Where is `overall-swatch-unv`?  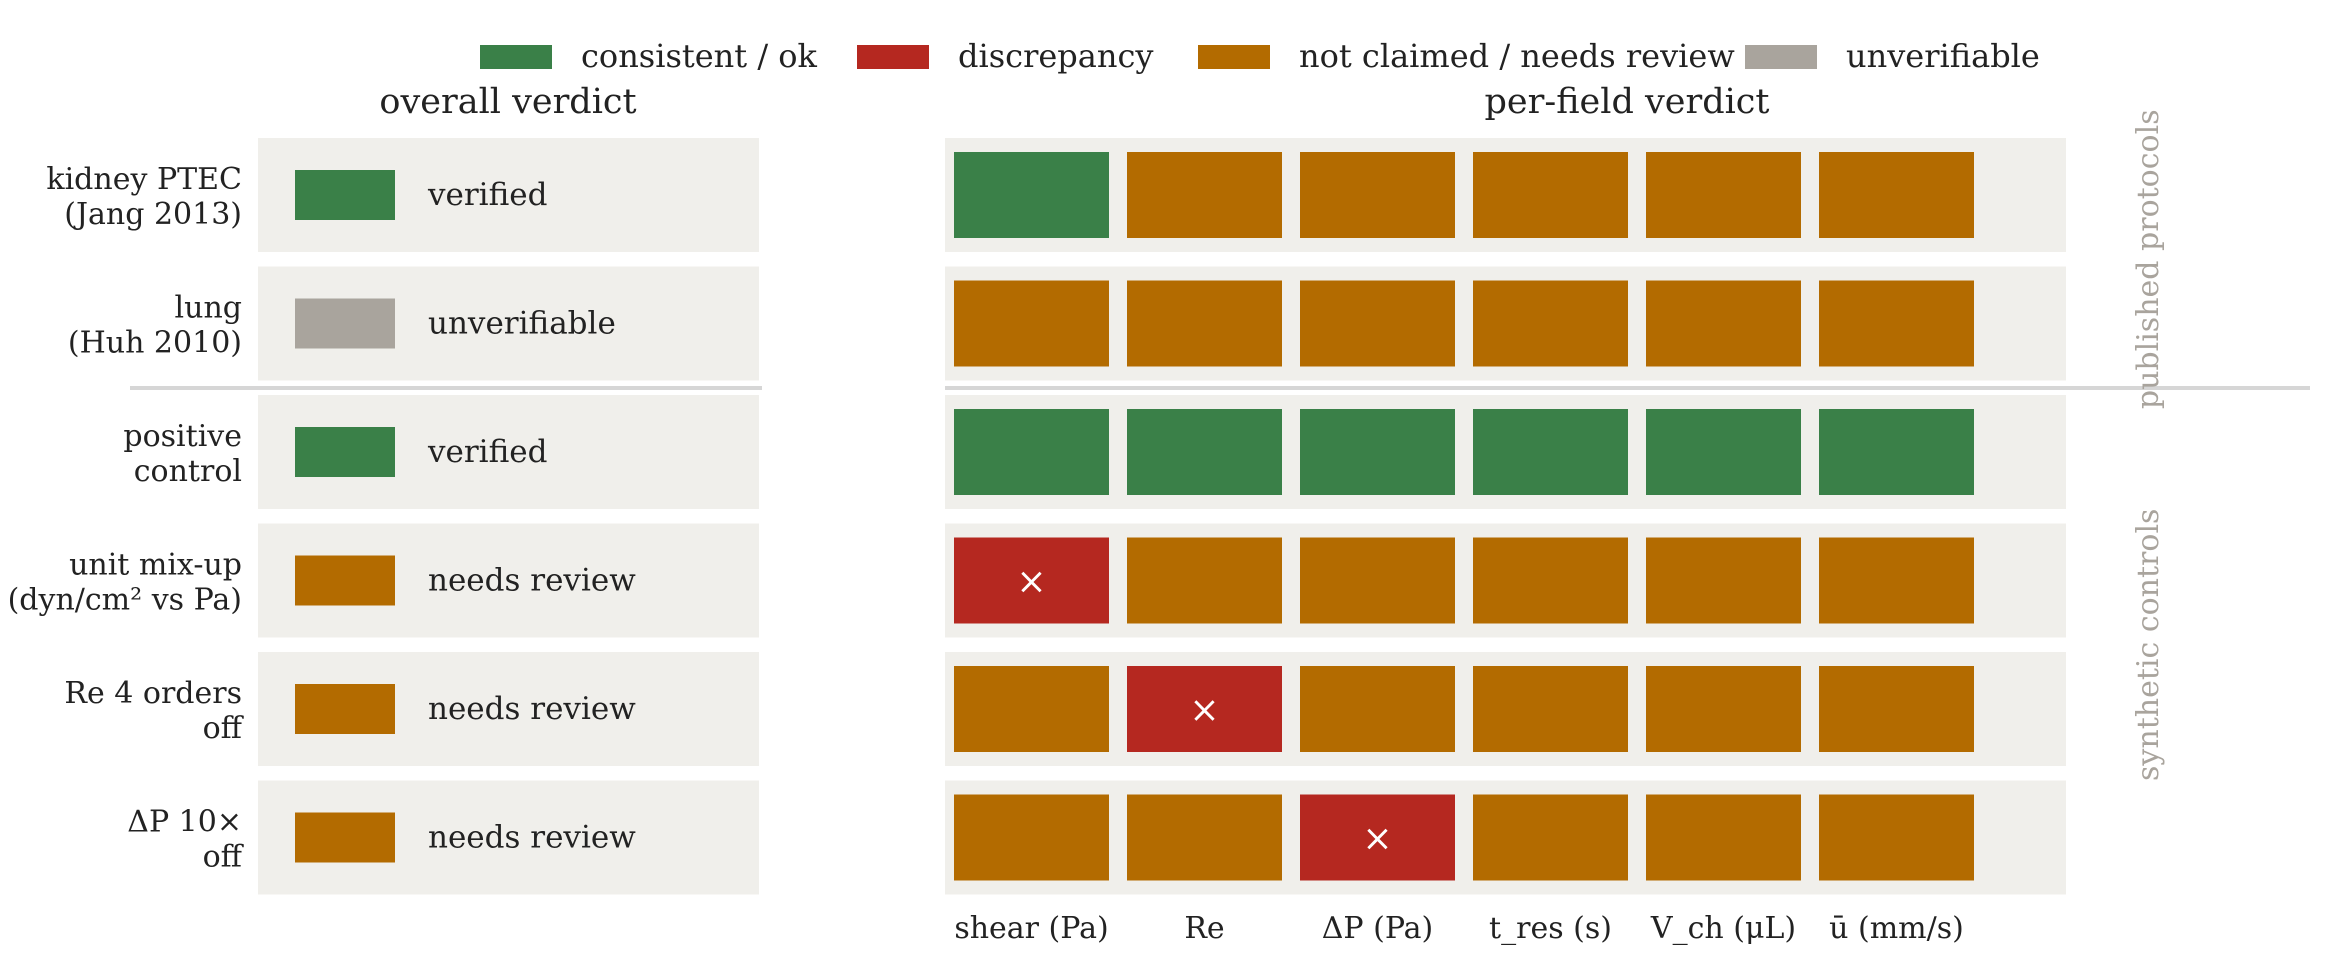
overall-swatch-unv is located at coordinates (345, 323).